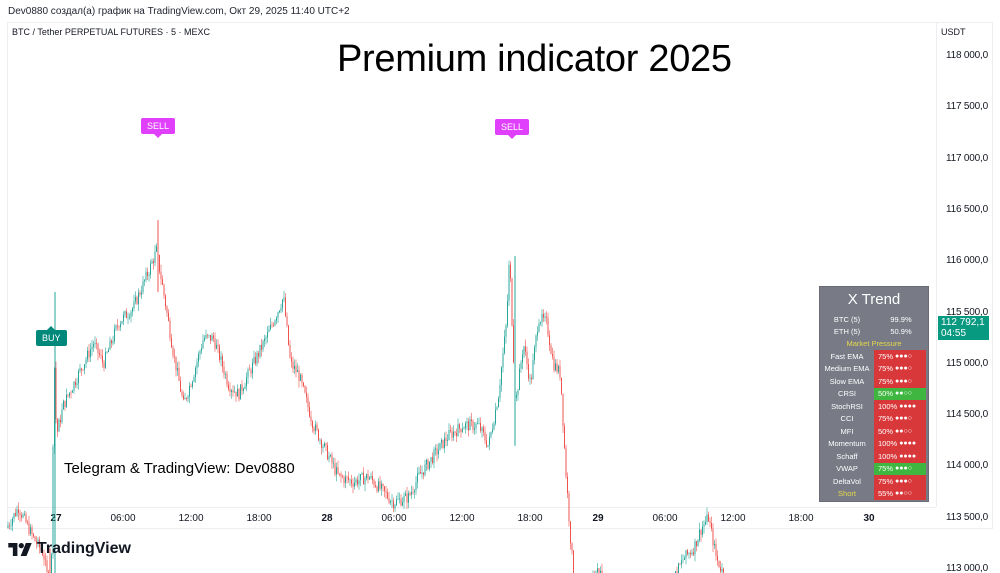  I want to click on xtrend-eth-row: ETH (5) 50.9%, so click(874, 332).